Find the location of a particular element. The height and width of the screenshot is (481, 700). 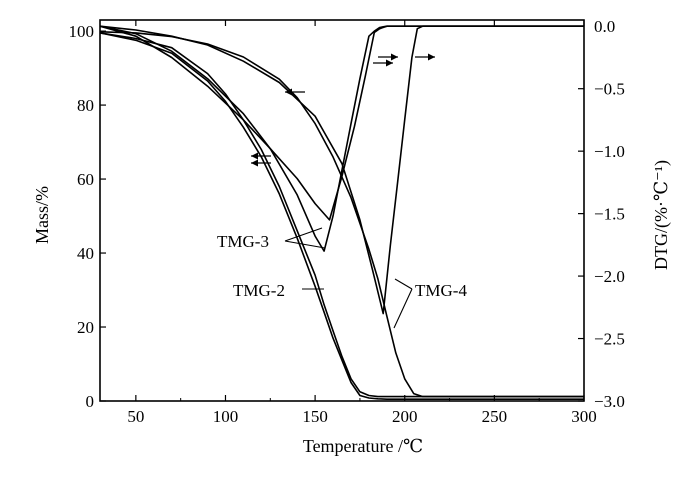

y-right-axis-title: DTG/(%·℃⁻¹) is located at coordinates (661, 215).